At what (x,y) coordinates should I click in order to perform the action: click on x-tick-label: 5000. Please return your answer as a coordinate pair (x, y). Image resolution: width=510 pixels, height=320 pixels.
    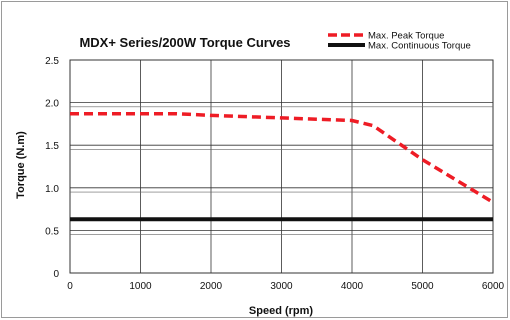
    Looking at the image, I should click on (422, 286).